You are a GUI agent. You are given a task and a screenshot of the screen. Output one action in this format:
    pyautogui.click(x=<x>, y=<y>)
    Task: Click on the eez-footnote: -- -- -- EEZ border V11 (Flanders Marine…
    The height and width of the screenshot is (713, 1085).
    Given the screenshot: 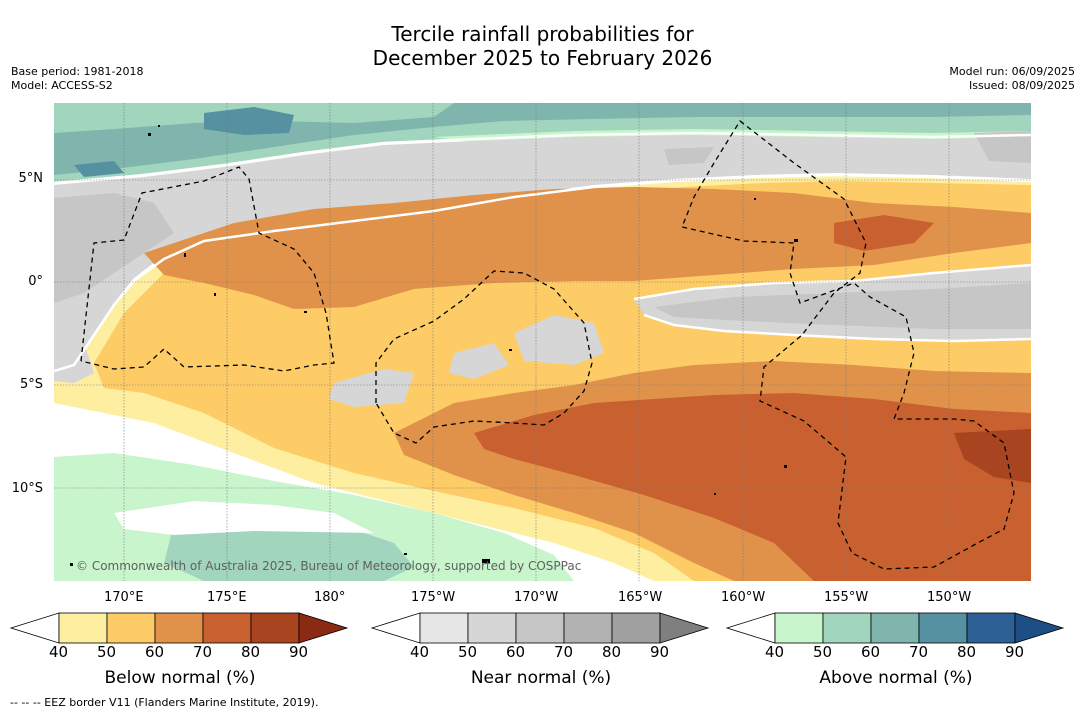 What is the action you would take?
    pyautogui.click(x=164, y=702)
    